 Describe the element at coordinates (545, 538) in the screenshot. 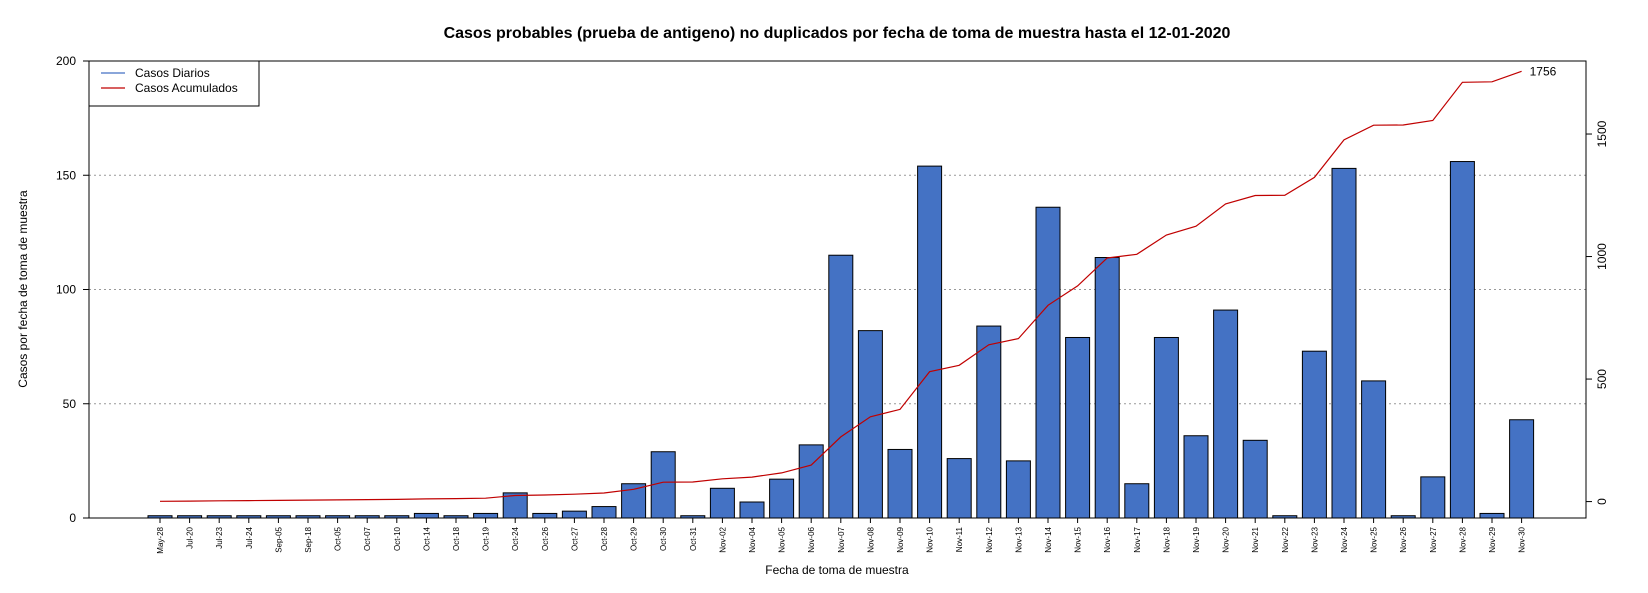

I see `x-tick-label: Oct-26` at that location.